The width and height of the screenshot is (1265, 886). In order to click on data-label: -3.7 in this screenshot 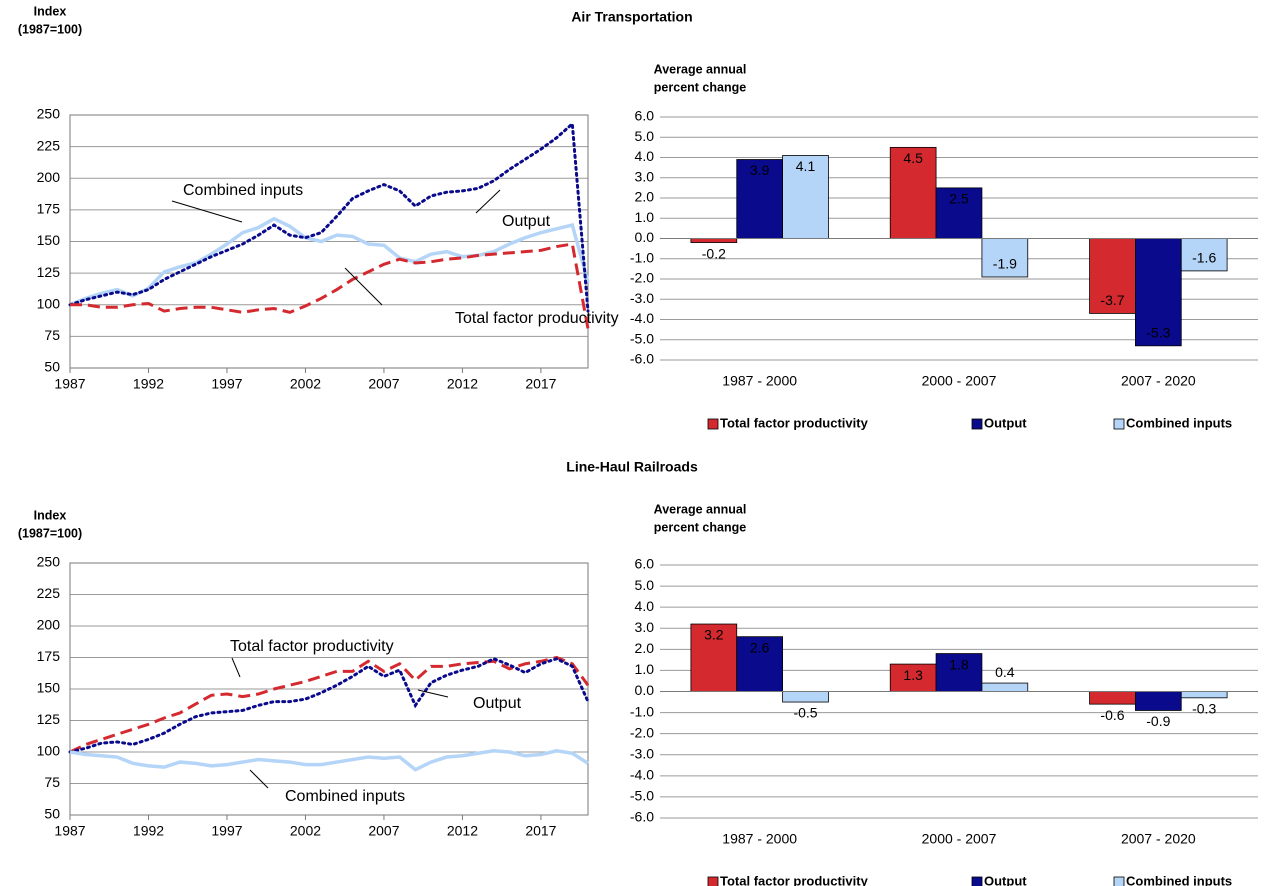, I will do `click(1112, 300)`.